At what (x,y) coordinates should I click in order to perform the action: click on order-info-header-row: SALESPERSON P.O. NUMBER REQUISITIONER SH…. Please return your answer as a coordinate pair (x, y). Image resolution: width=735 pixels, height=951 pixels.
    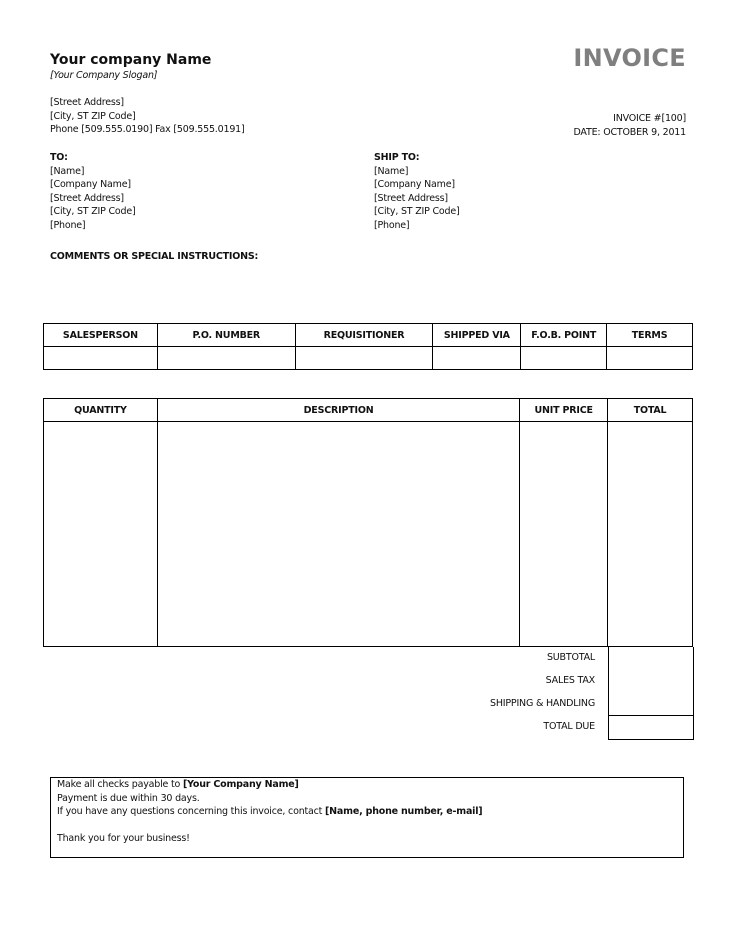
    Looking at the image, I should click on (368, 335).